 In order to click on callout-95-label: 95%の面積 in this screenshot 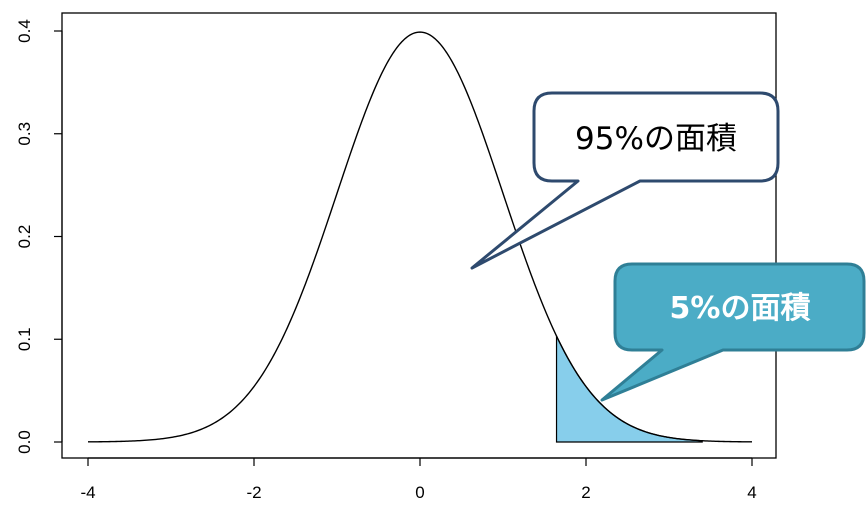, I will do `click(656, 139)`.